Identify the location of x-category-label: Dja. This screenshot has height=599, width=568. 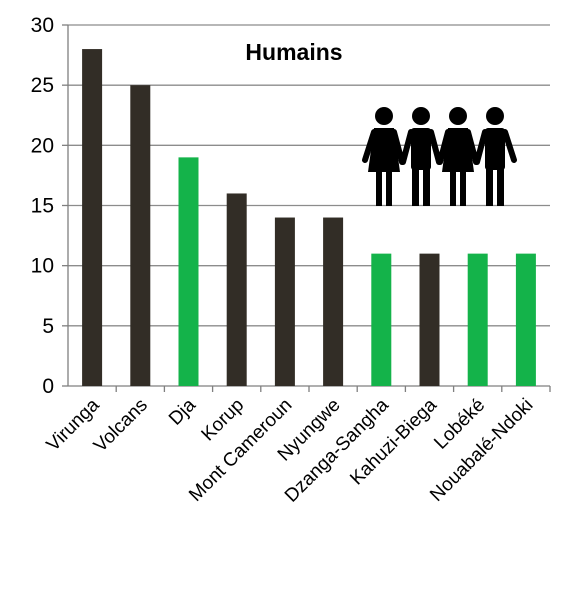
(182, 411).